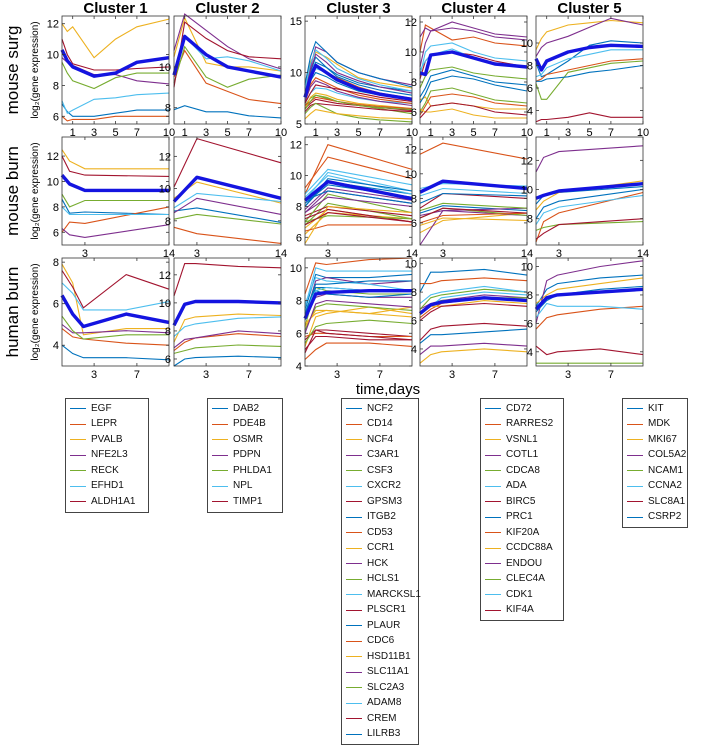 Image resolution: width=708 pixels, height=745 pixels. I want to click on legend-label: RARRES2, so click(530, 424).